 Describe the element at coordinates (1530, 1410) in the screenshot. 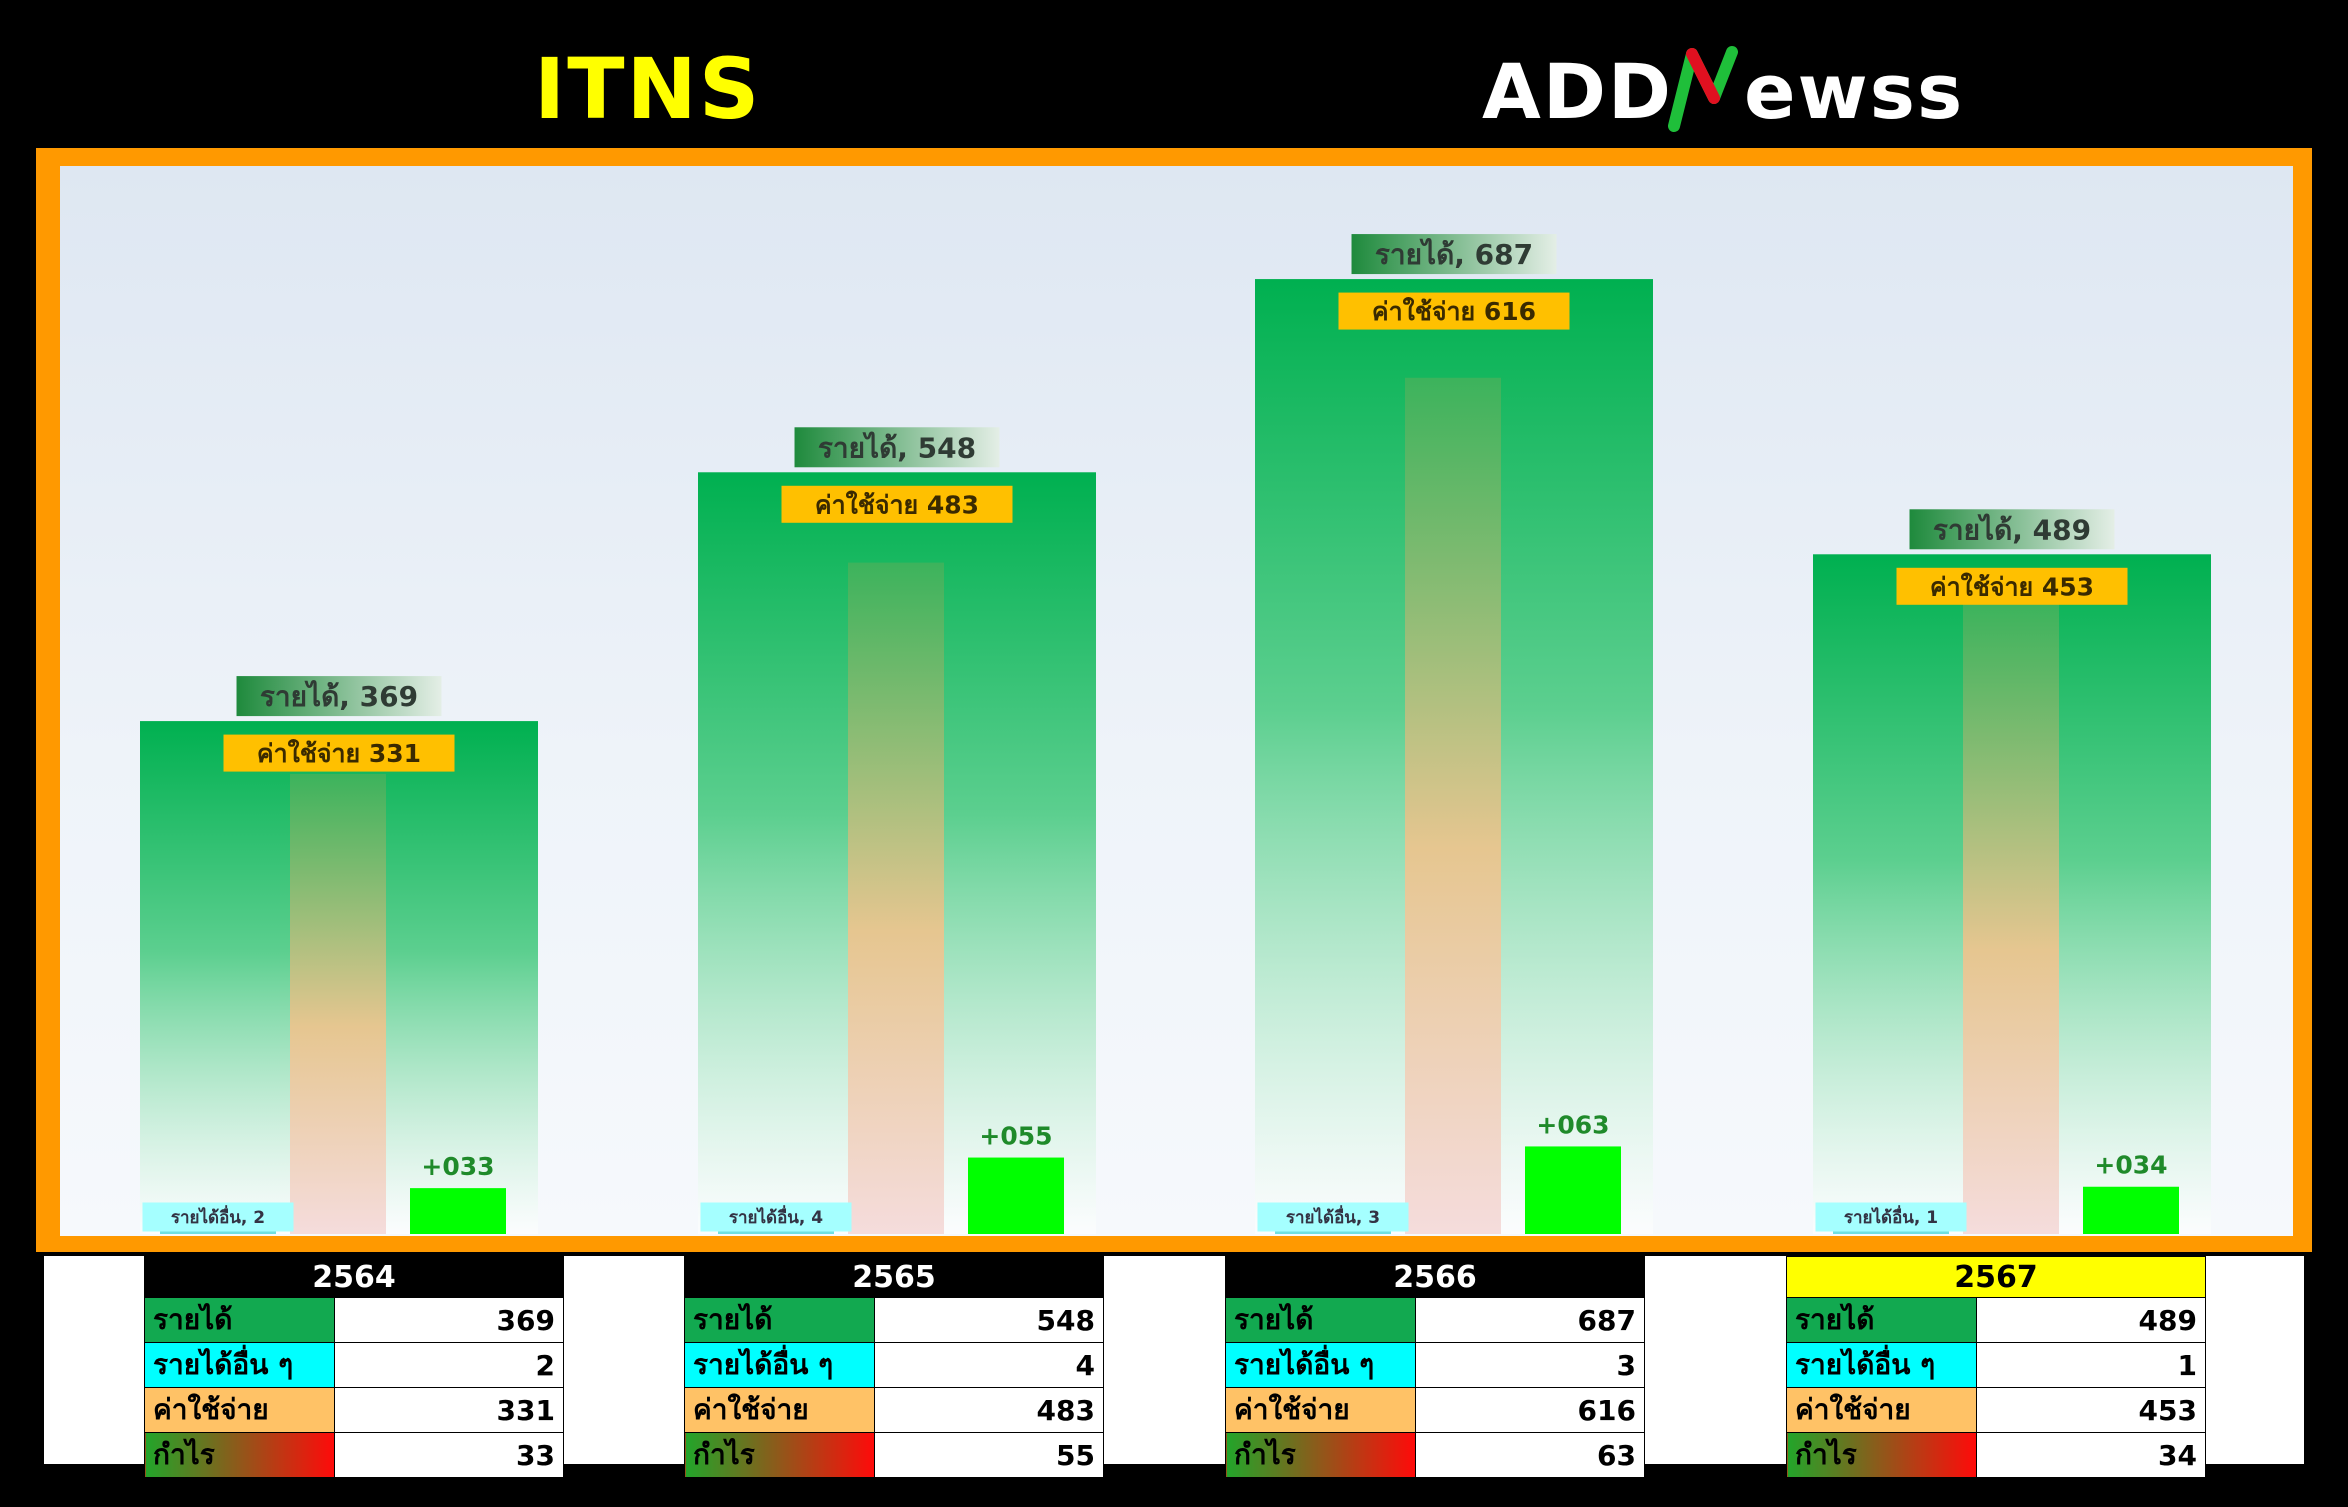

I see `row-value: 616` at that location.